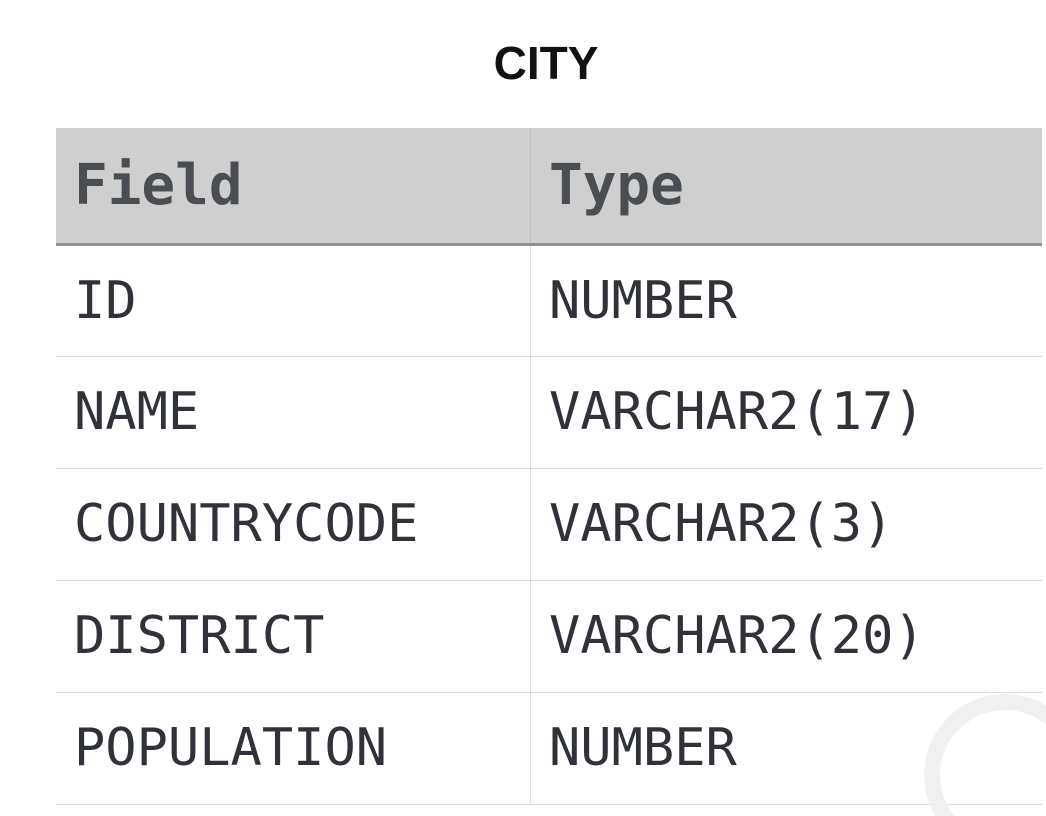 Image resolution: width=1046 pixels, height=816 pixels. What do you see at coordinates (293, 524) in the screenshot?
I see `field-cell: COUNTRYCODE` at bounding box center [293, 524].